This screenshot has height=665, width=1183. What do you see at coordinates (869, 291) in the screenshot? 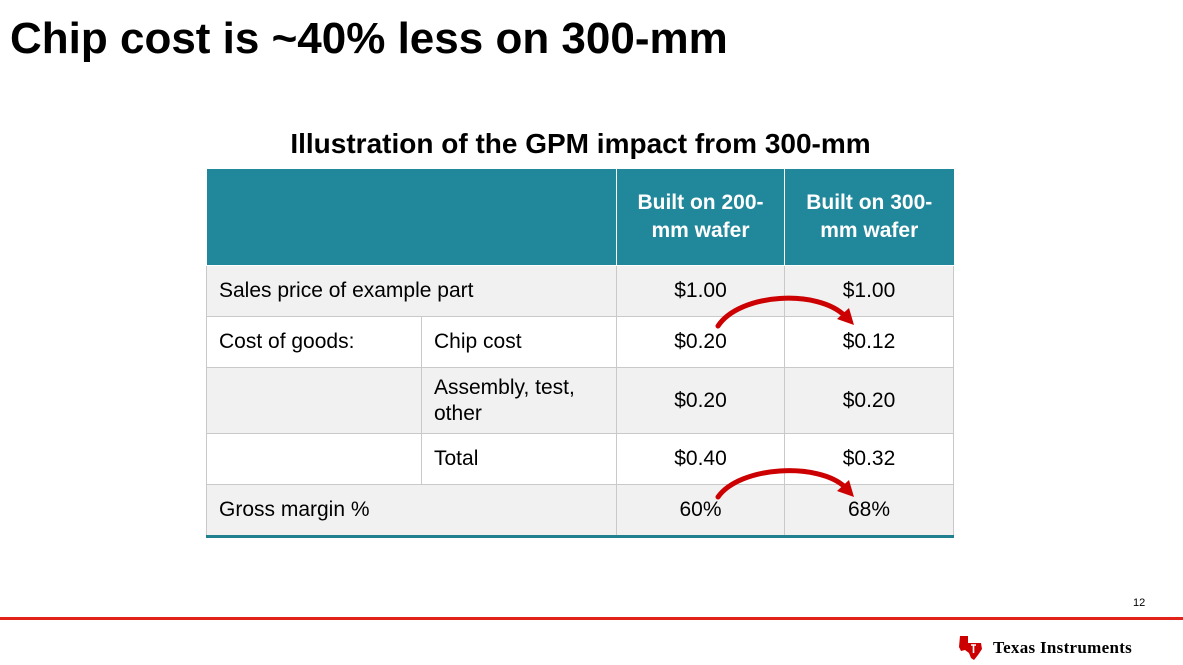
I see `sales-price-300: $1.00` at bounding box center [869, 291].